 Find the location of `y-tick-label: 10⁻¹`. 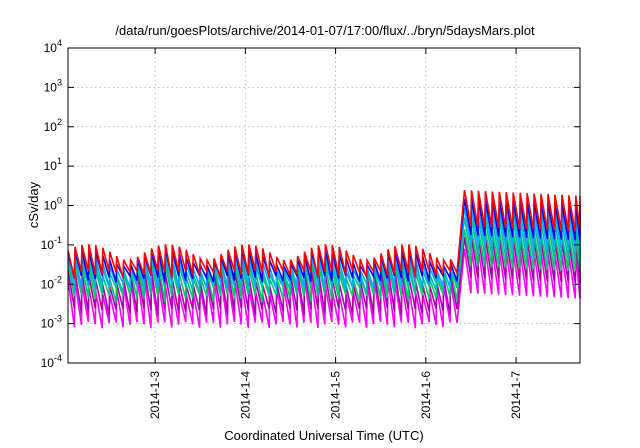

y-tick-label: 10⁻¹ is located at coordinates (51, 243).